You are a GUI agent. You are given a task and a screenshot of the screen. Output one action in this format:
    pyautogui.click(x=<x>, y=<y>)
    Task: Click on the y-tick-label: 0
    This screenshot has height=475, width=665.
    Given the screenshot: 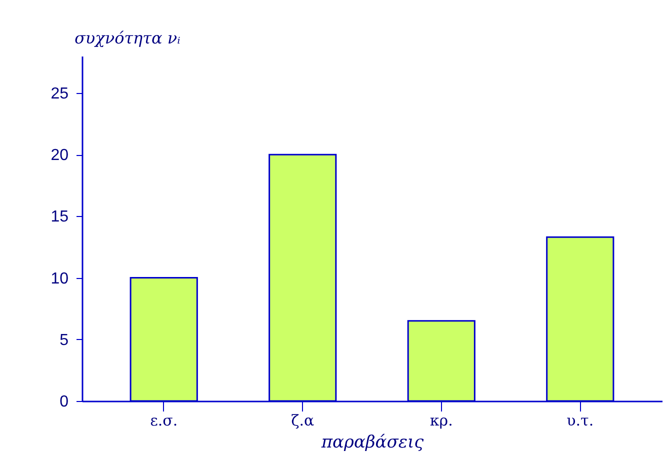 What is the action you would take?
    pyautogui.click(x=64, y=402)
    